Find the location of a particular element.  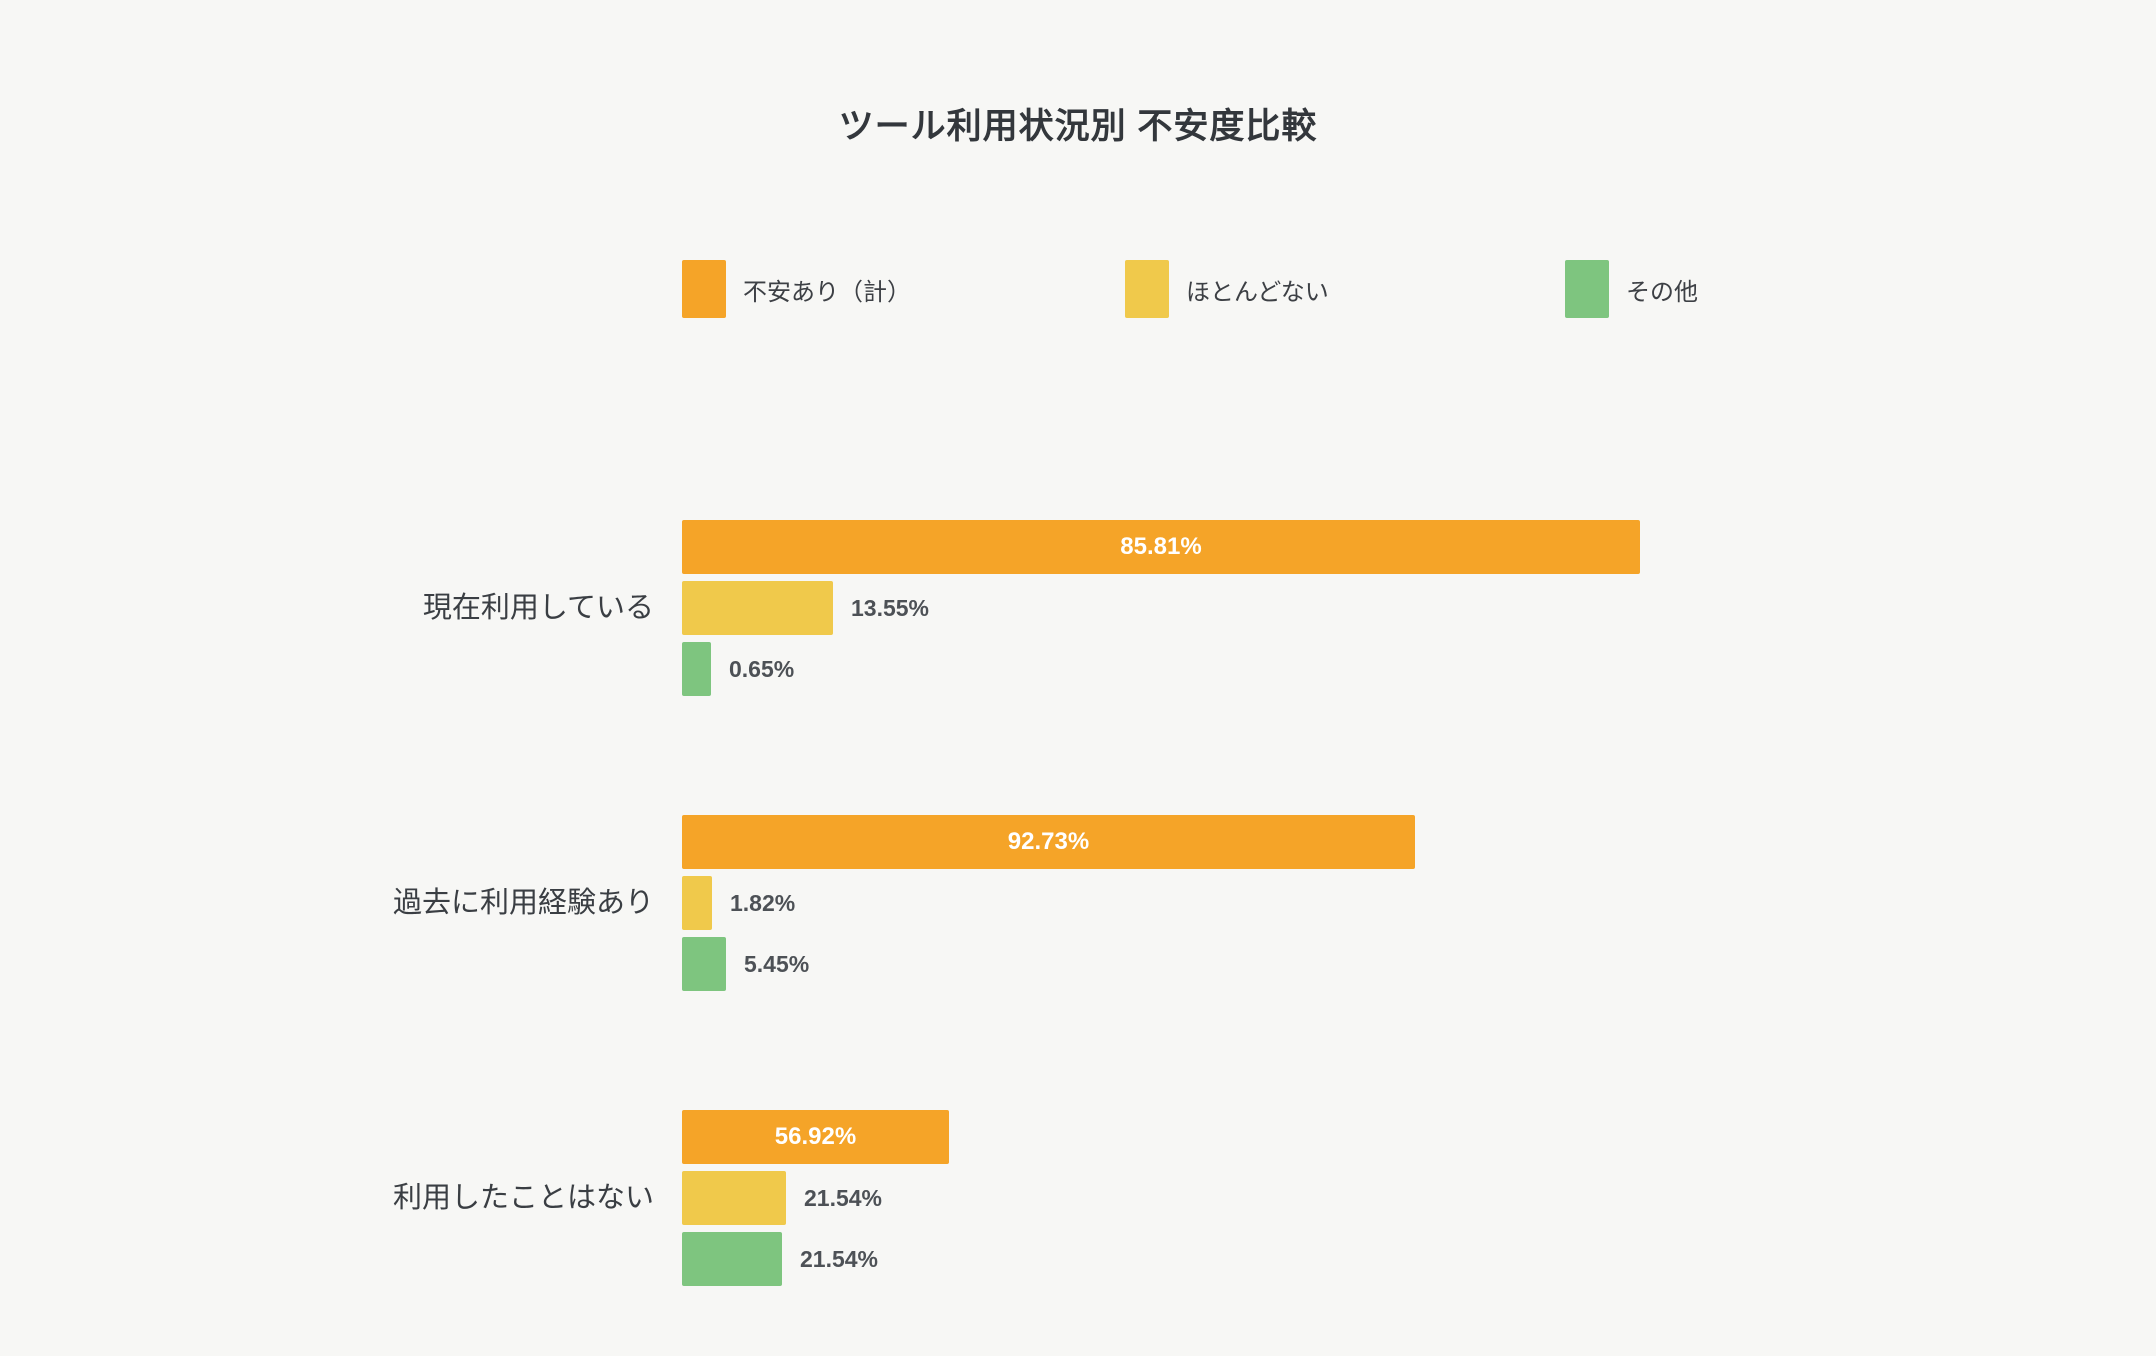

legend-item-anxious: 不安あり（計） is located at coordinates (796, 289).